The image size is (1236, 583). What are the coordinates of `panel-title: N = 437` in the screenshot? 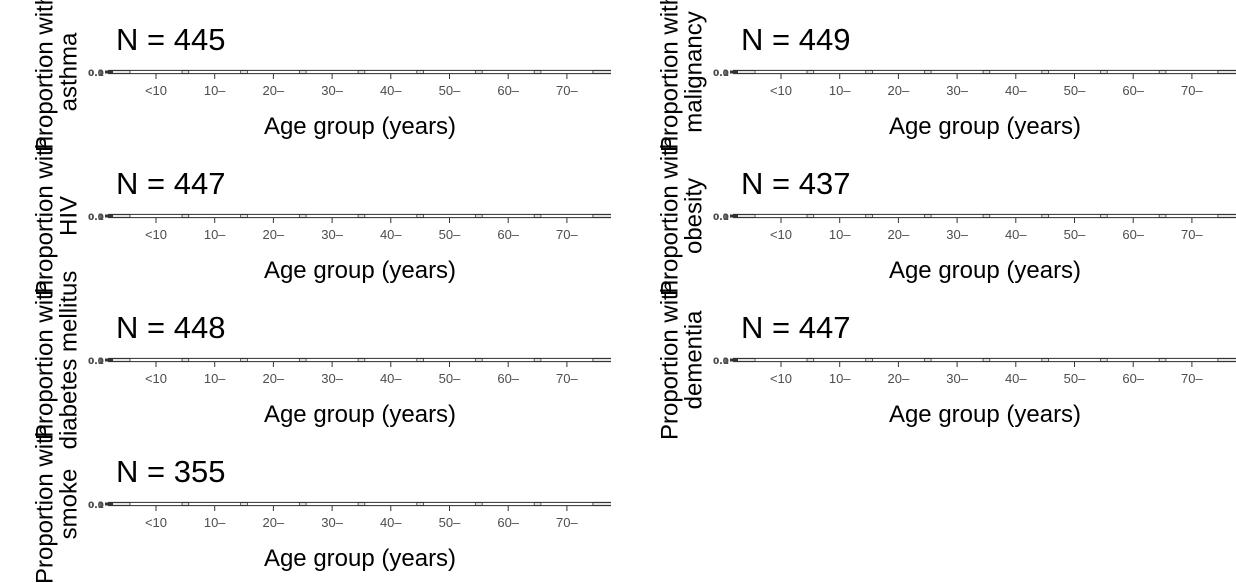 It's located at (795, 183).